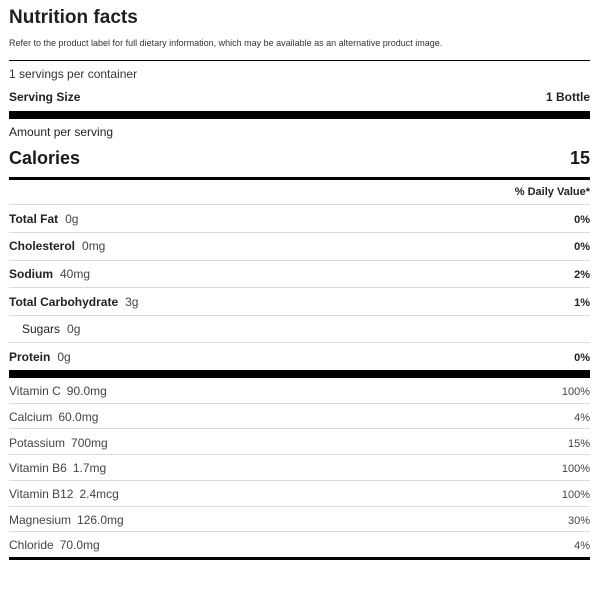  What do you see at coordinates (31, 417) in the screenshot?
I see `vitamin-name: Calcium` at bounding box center [31, 417].